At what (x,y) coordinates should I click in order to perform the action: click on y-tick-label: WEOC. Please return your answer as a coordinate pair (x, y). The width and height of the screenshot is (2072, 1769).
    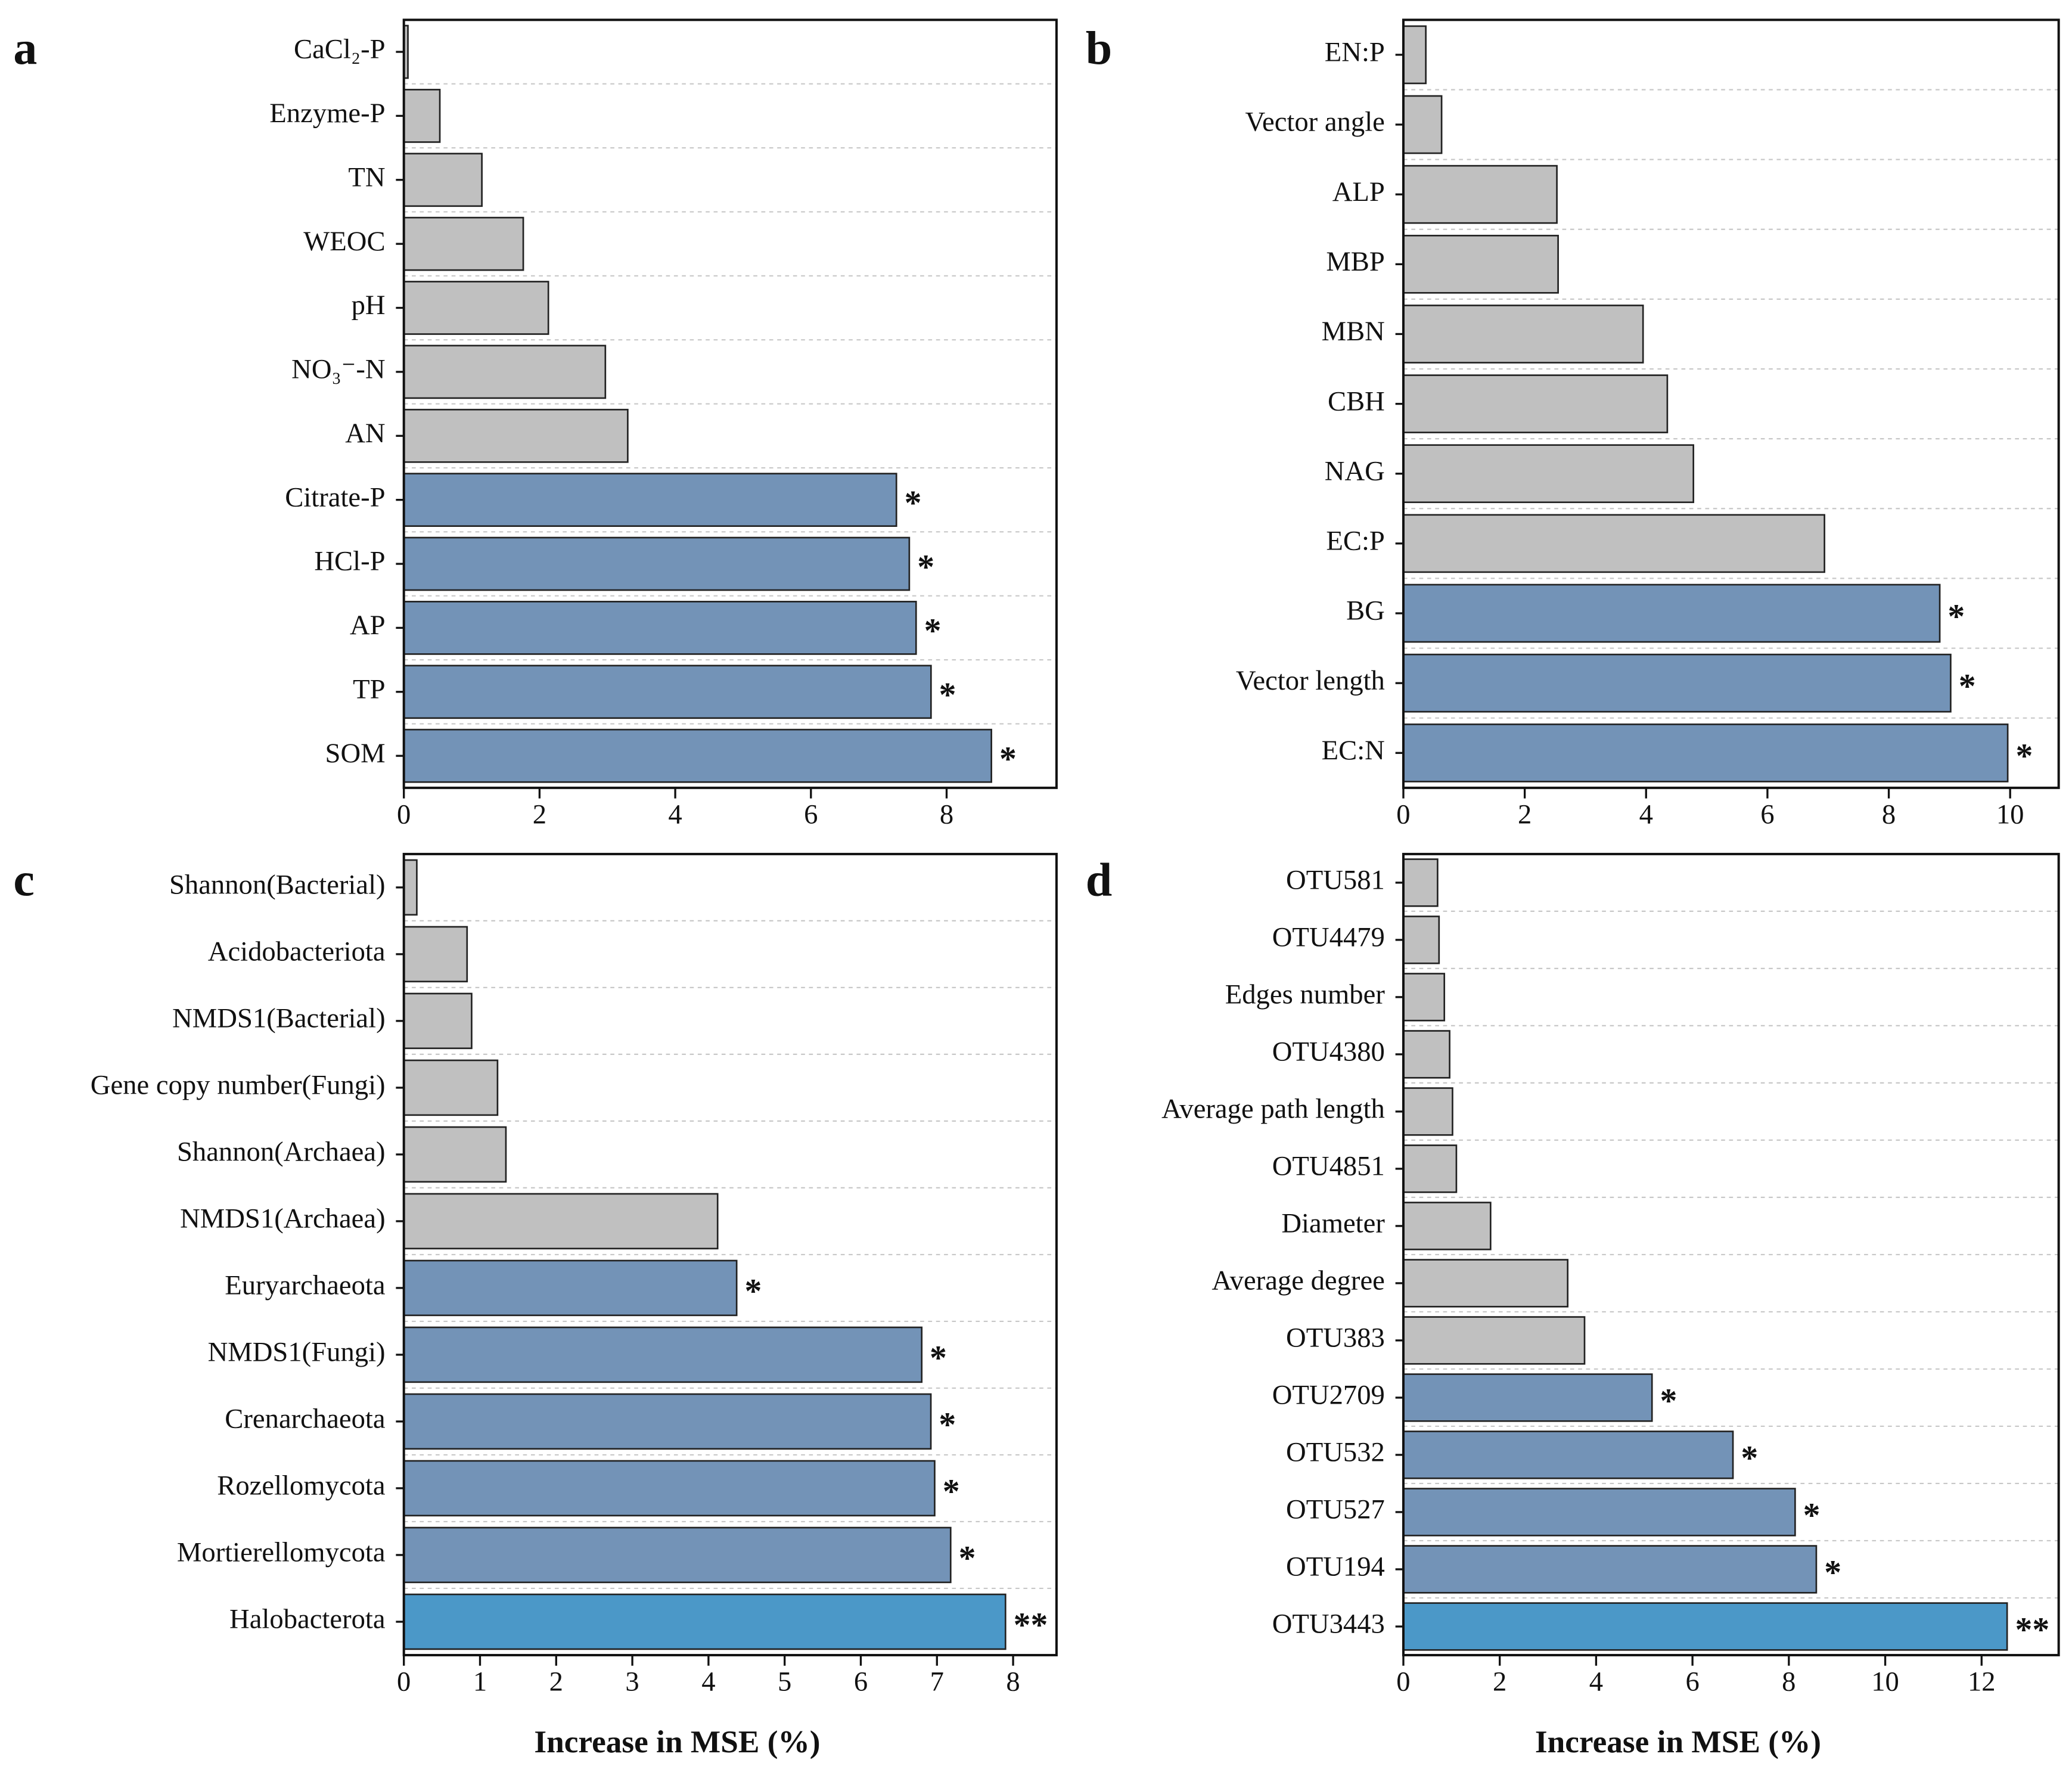
    Looking at the image, I should click on (344, 241).